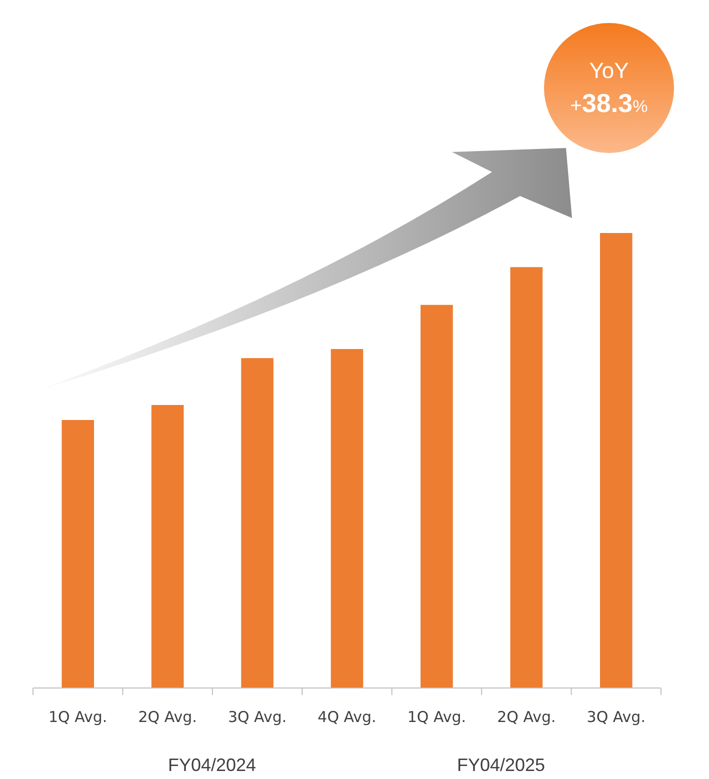 Image resolution: width=709 pixels, height=779 pixels. I want to click on text: FY04/2025, so click(501, 765).